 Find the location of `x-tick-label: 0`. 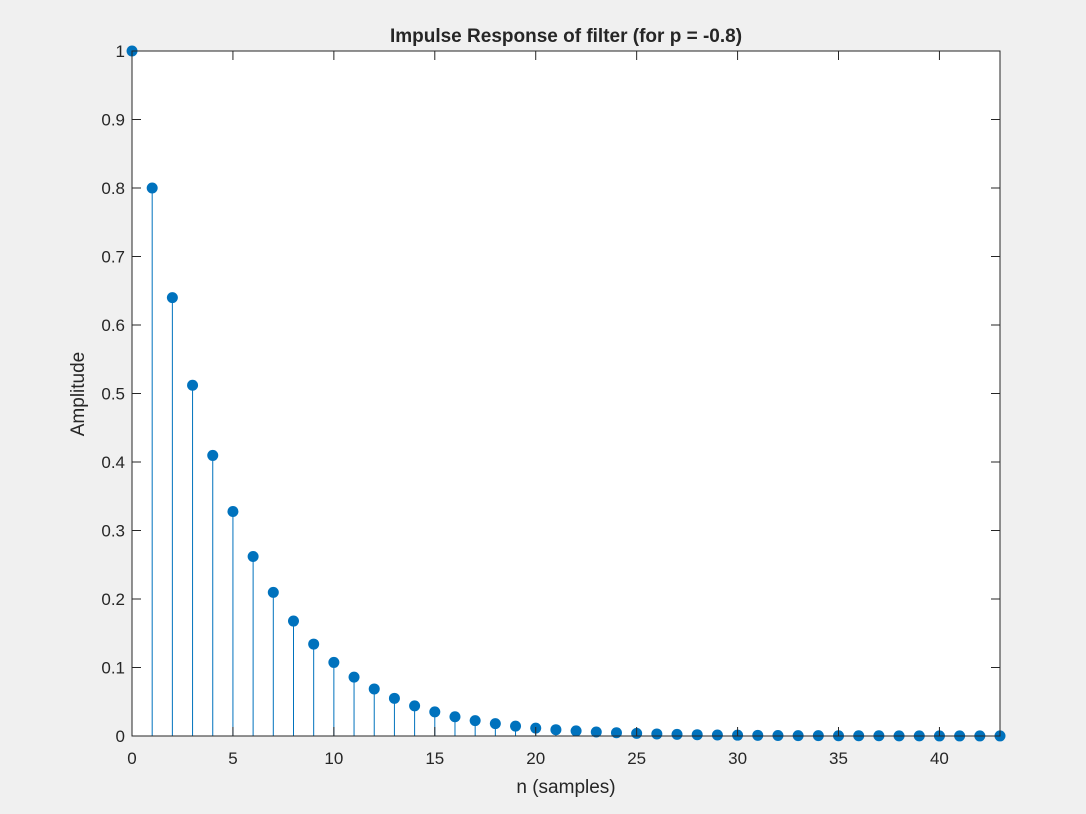

x-tick-label: 0 is located at coordinates (131, 758).